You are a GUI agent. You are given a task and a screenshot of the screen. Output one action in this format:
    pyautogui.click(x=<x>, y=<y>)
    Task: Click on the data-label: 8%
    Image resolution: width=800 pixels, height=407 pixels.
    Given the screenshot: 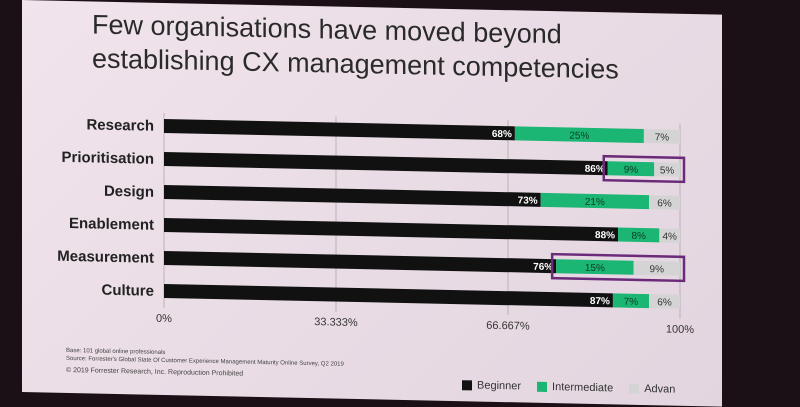 What is the action you would take?
    pyautogui.click(x=638, y=236)
    